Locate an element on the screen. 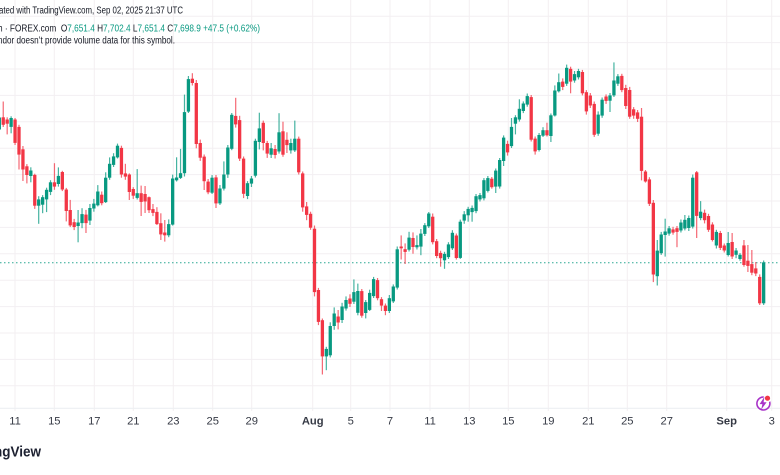 Image resolution: width=780 pixels, height=475 pixels. svg-text: 3 is located at coordinates (772, 422).